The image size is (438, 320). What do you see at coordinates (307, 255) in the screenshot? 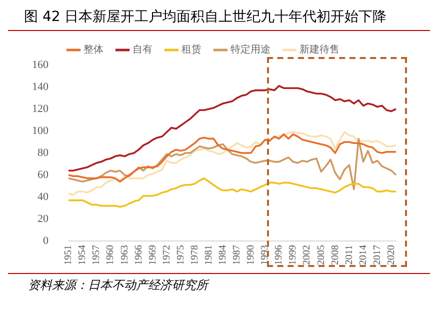
I see `x-tick-label: 2002` at bounding box center [307, 255].